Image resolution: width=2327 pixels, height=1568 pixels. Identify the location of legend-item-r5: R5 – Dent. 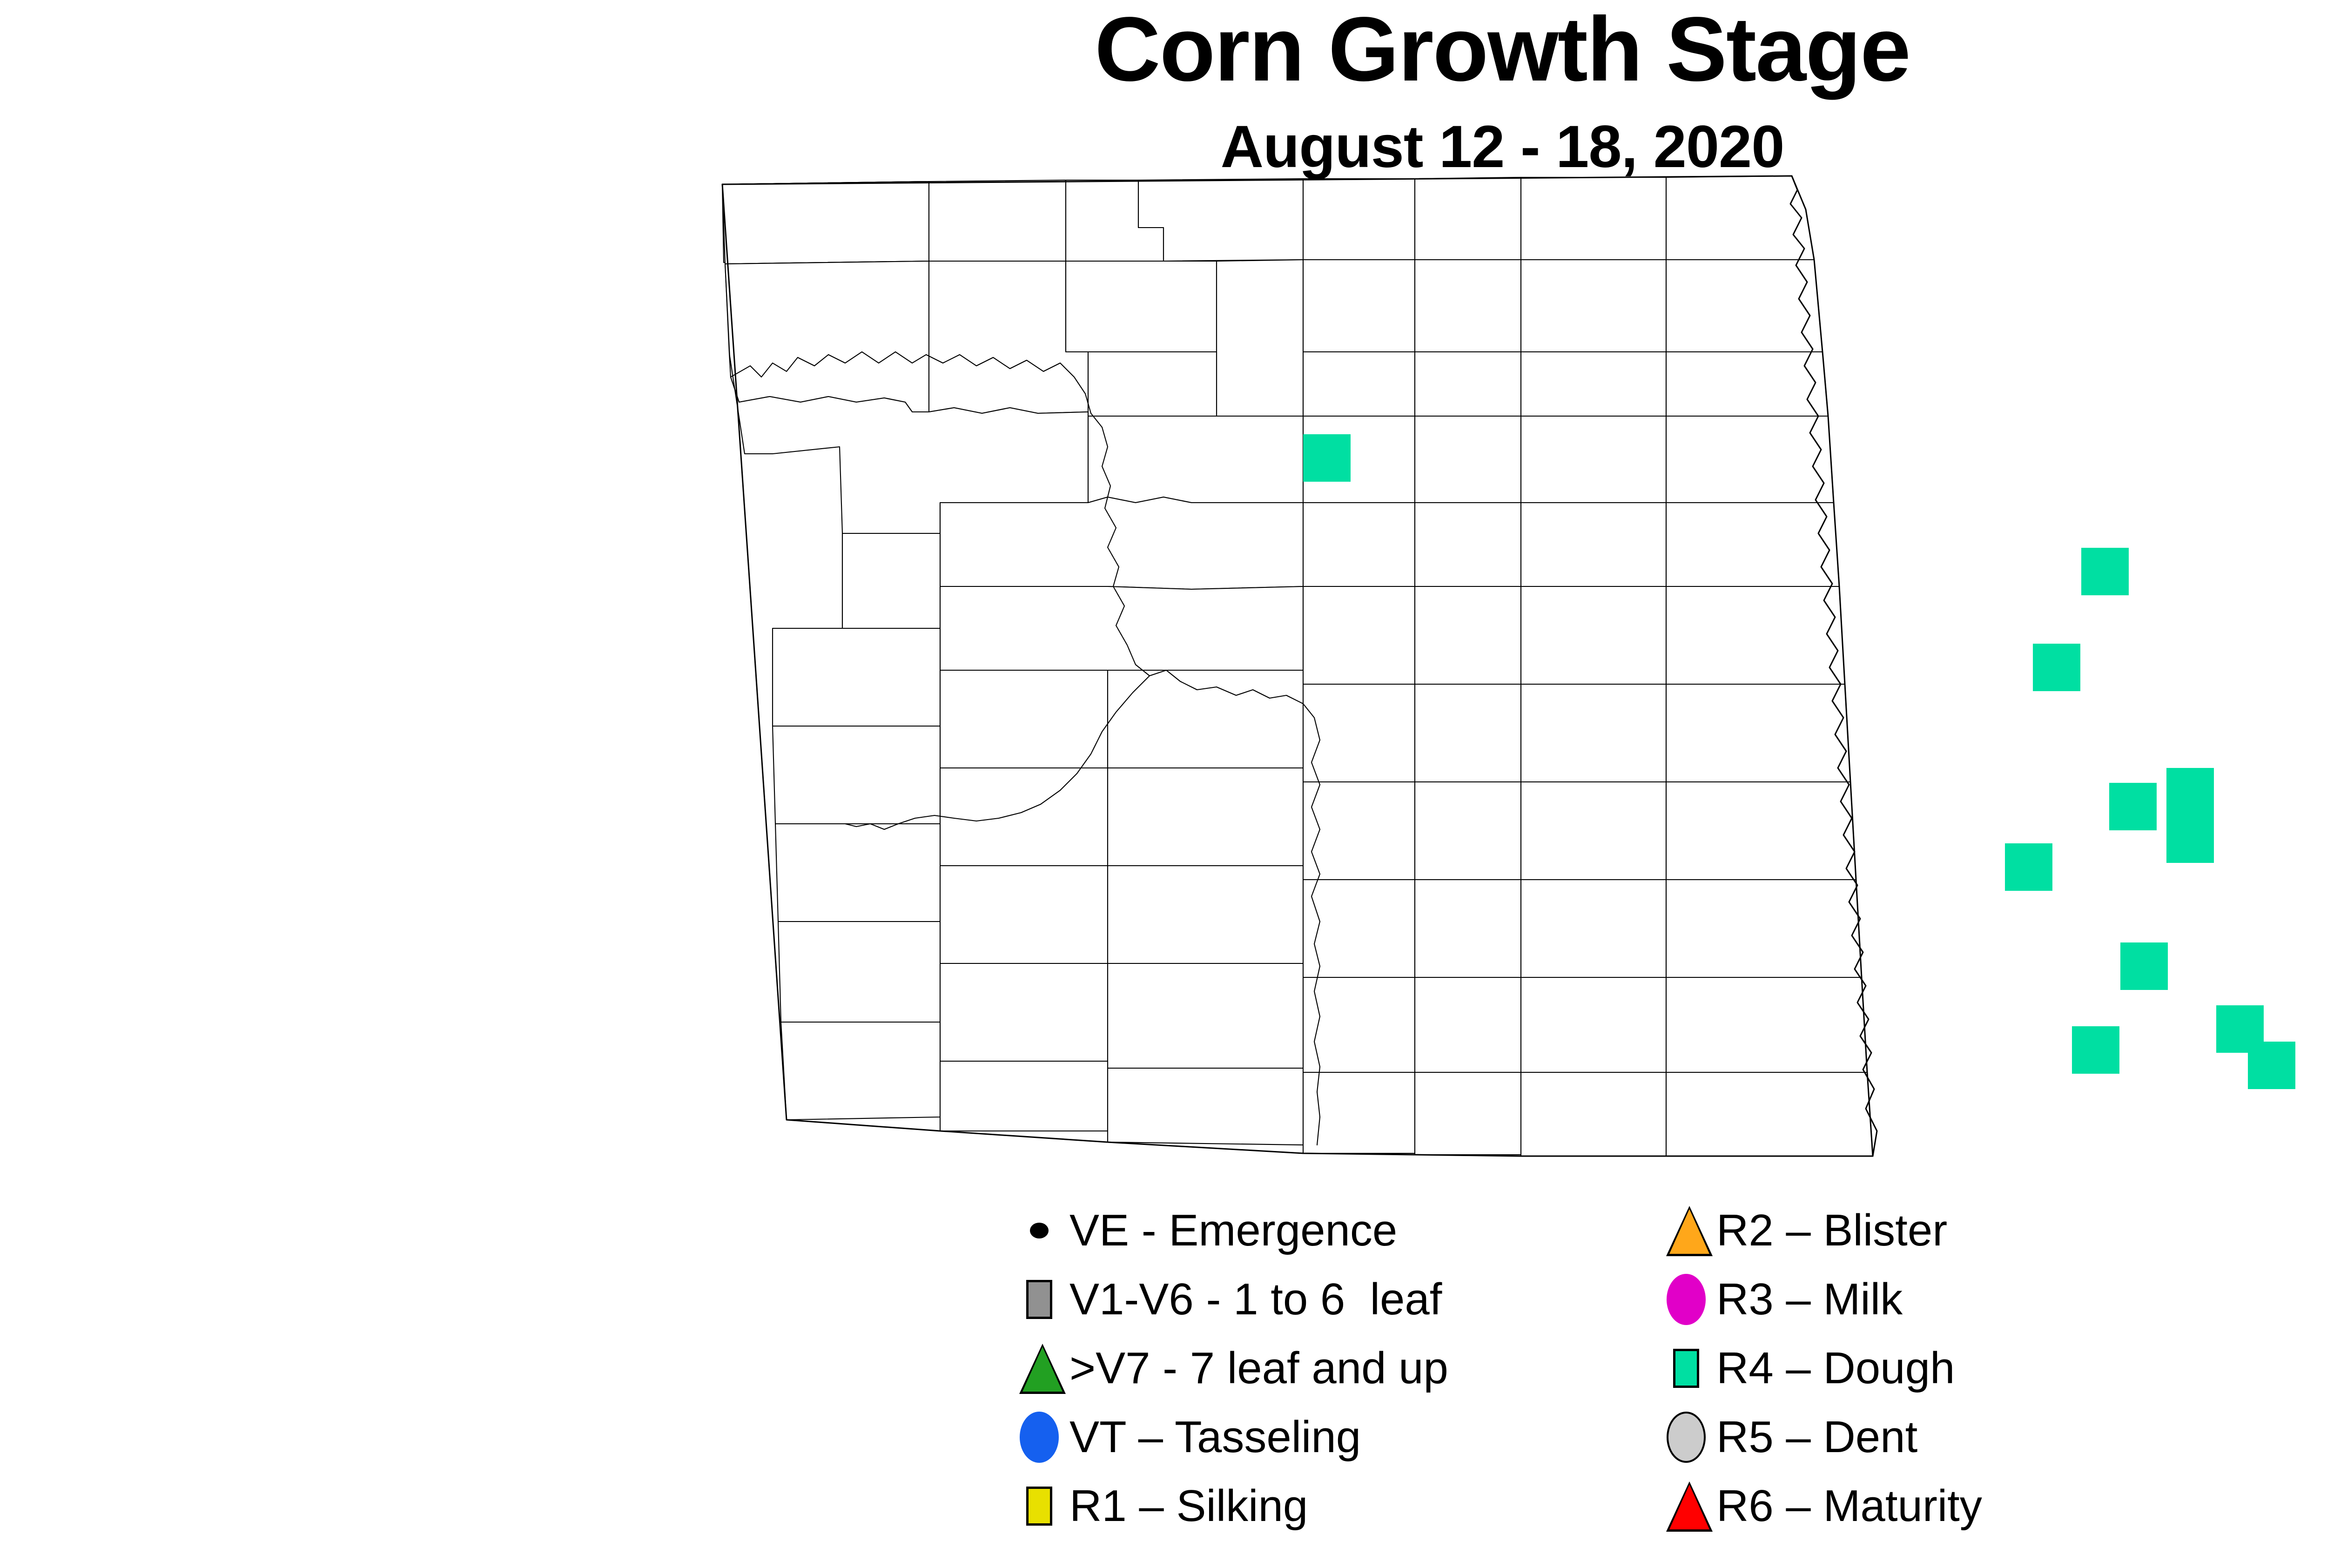
(1996, 1437).